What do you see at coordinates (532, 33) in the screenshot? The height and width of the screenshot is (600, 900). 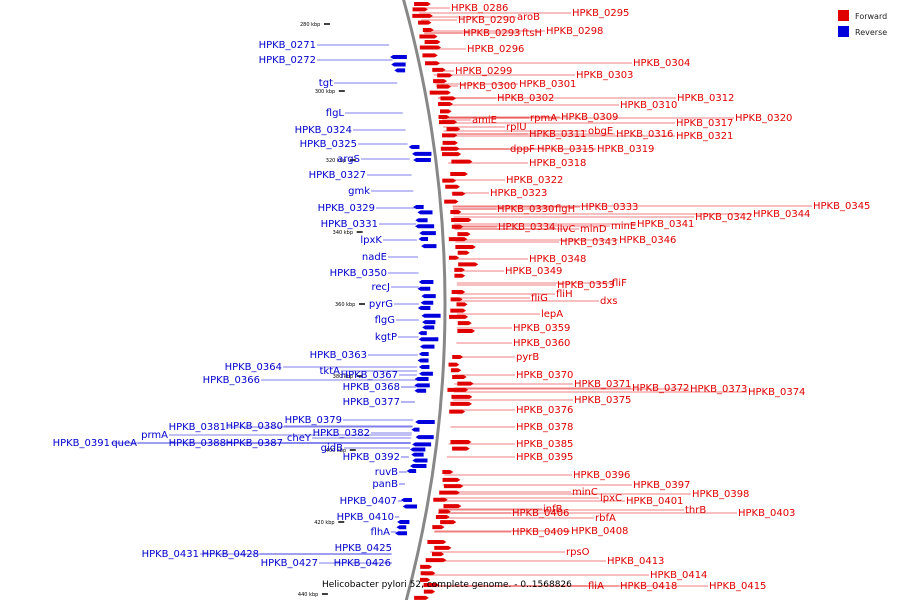 I see `forward-gene-label: ftsH` at bounding box center [532, 33].